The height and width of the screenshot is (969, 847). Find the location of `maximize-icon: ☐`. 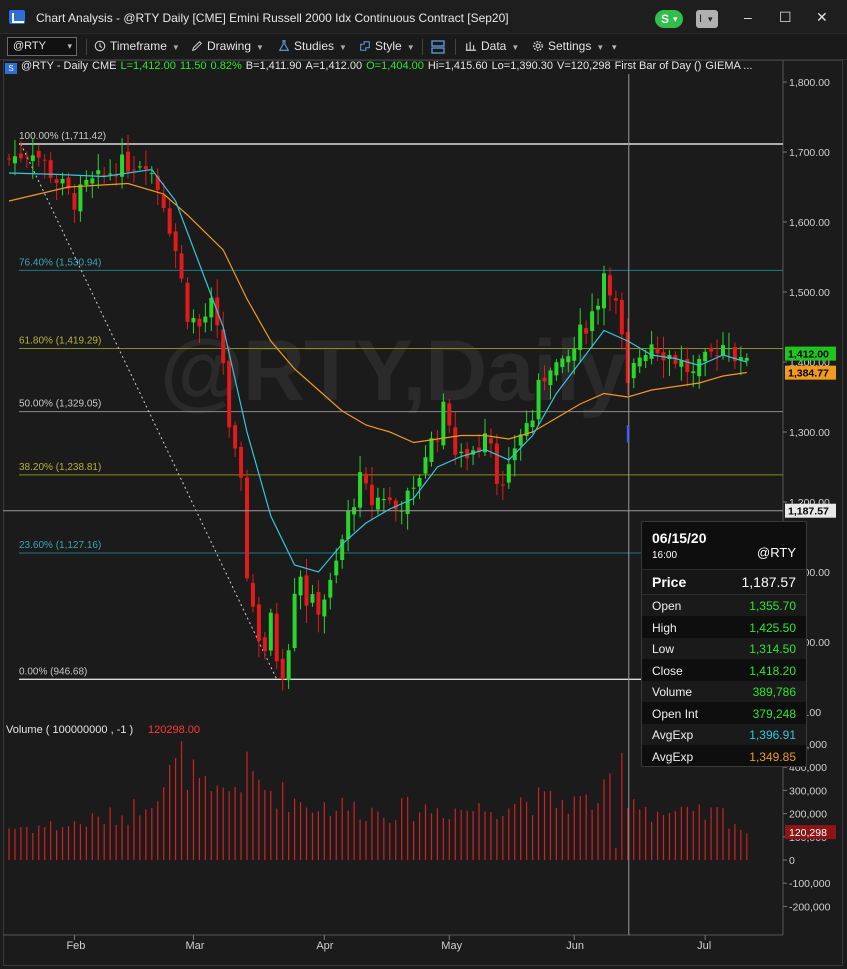

maximize-icon: ☐ is located at coordinates (785, 17).